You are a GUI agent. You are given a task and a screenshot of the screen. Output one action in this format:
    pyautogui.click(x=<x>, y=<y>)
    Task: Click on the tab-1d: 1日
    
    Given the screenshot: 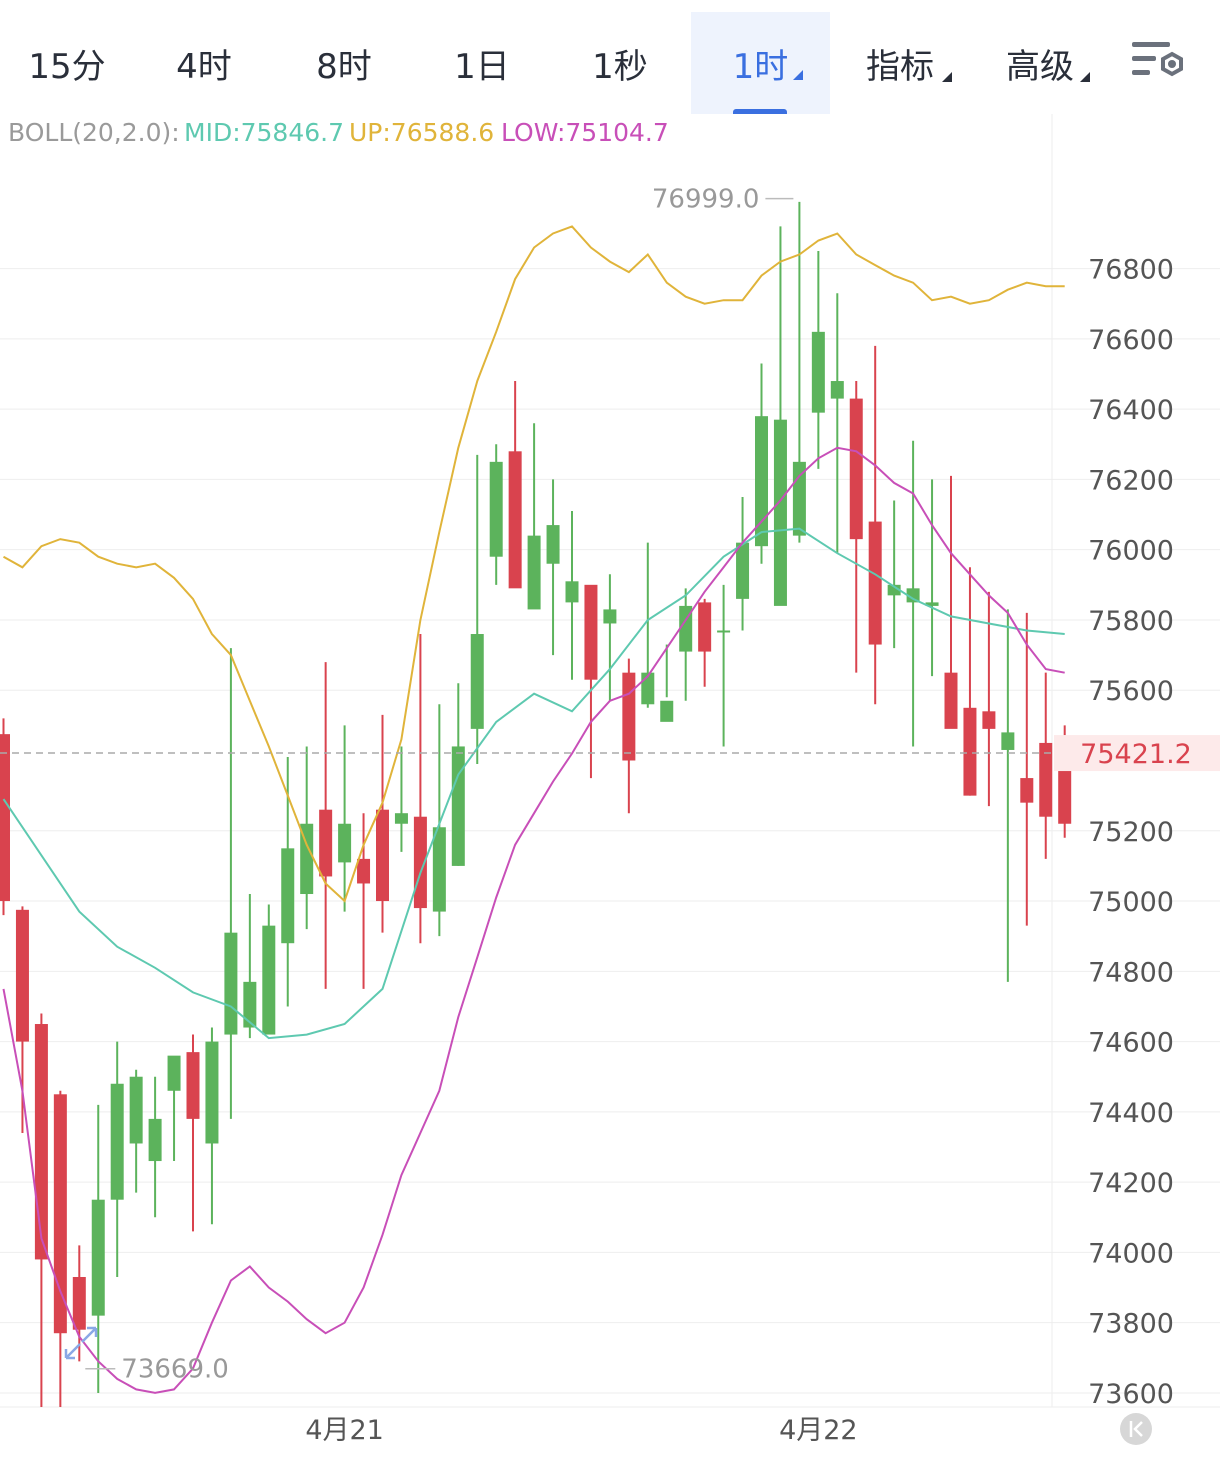 What is the action you would take?
    pyautogui.click(x=482, y=63)
    